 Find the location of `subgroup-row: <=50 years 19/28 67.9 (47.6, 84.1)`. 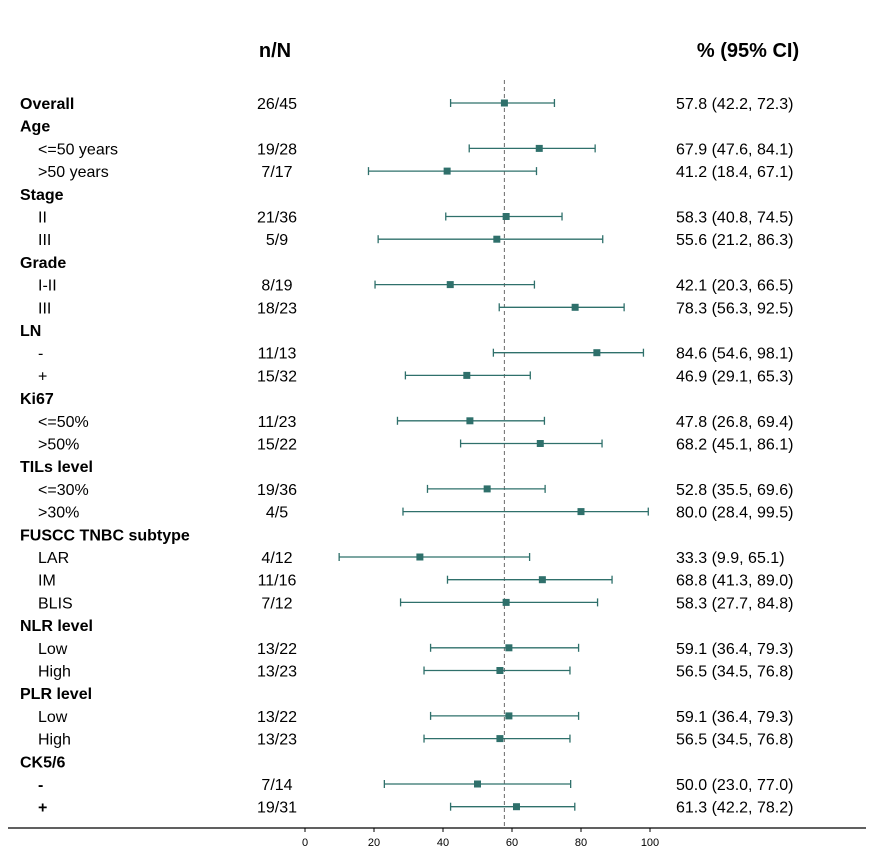

subgroup-row: <=50 years 19/28 67.9 (47.6, 84.1) is located at coordinates (415, 149).